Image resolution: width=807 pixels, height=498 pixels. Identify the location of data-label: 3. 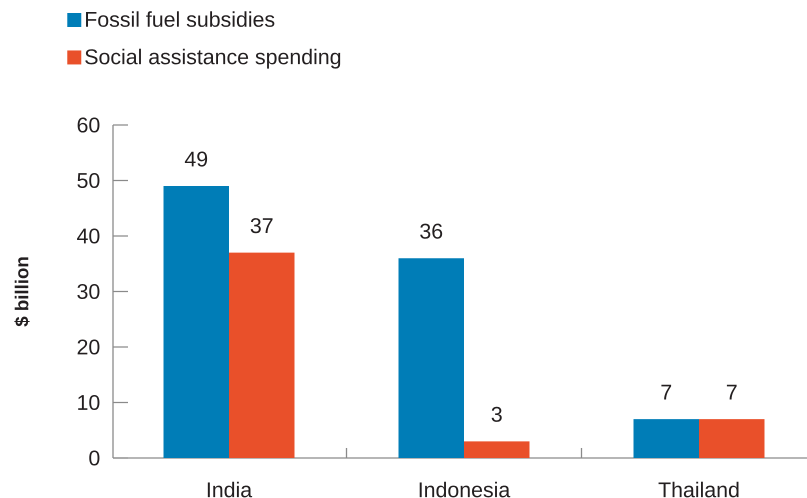
(497, 414).